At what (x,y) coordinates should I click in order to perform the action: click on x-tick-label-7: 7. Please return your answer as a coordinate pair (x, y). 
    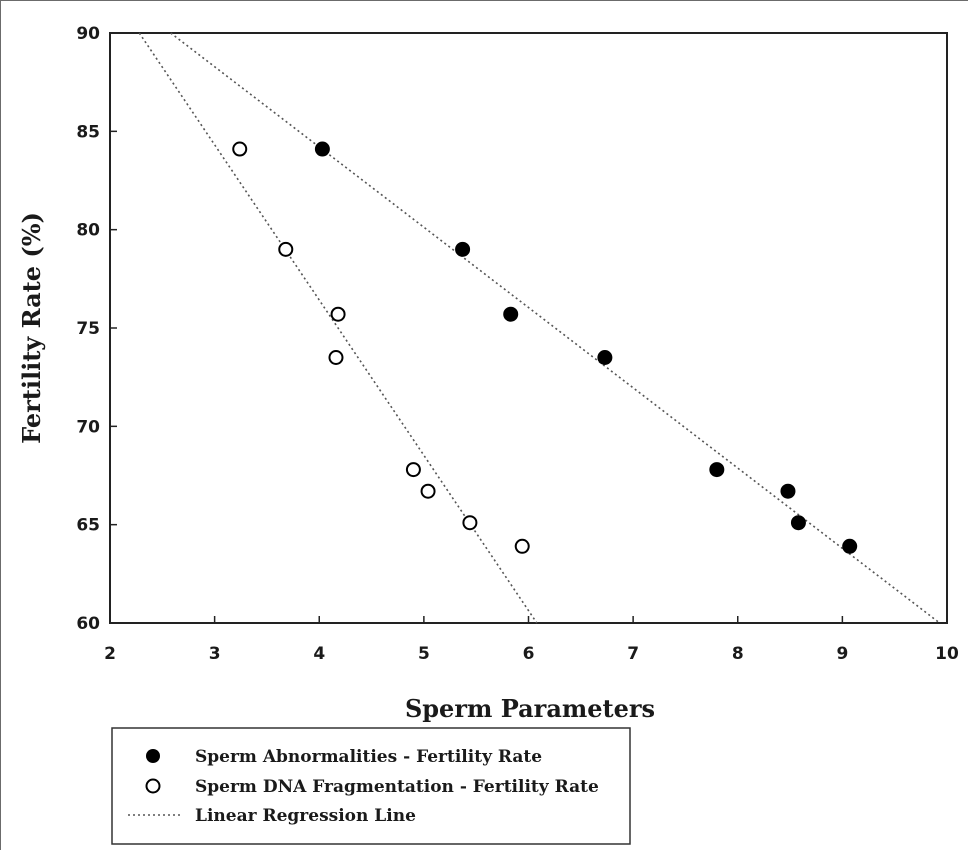
    Looking at the image, I should click on (633, 654).